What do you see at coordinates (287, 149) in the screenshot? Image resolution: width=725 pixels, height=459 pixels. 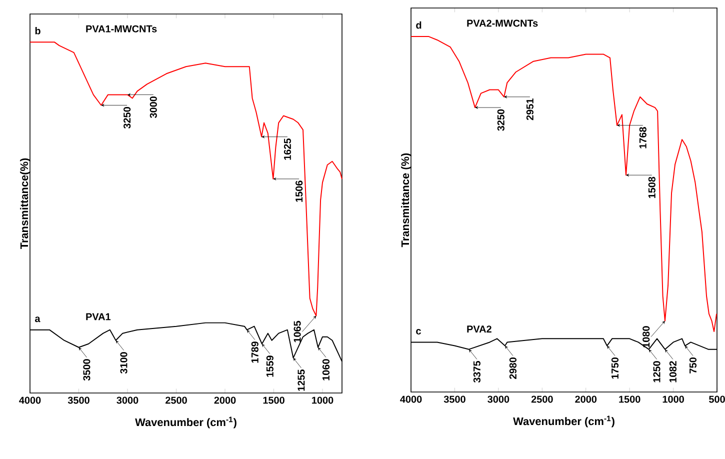 I see `annotation: 1625` at bounding box center [287, 149].